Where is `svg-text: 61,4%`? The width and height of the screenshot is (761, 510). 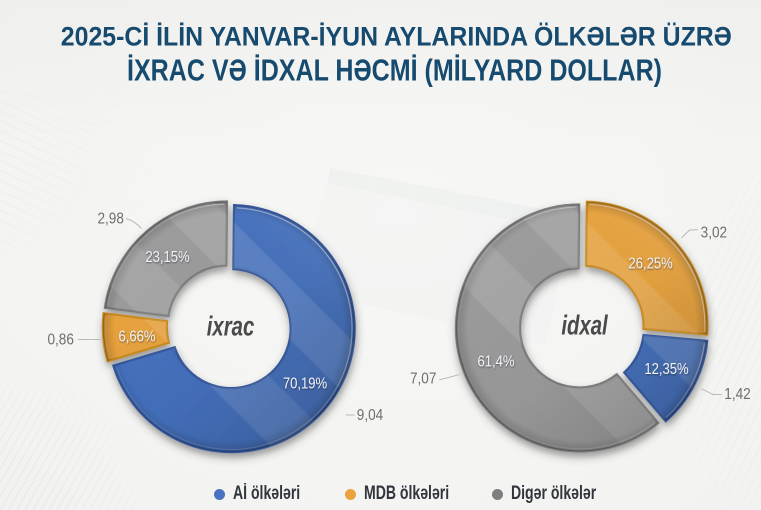 svg-text: 61,4% is located at coordinates (495, 362).